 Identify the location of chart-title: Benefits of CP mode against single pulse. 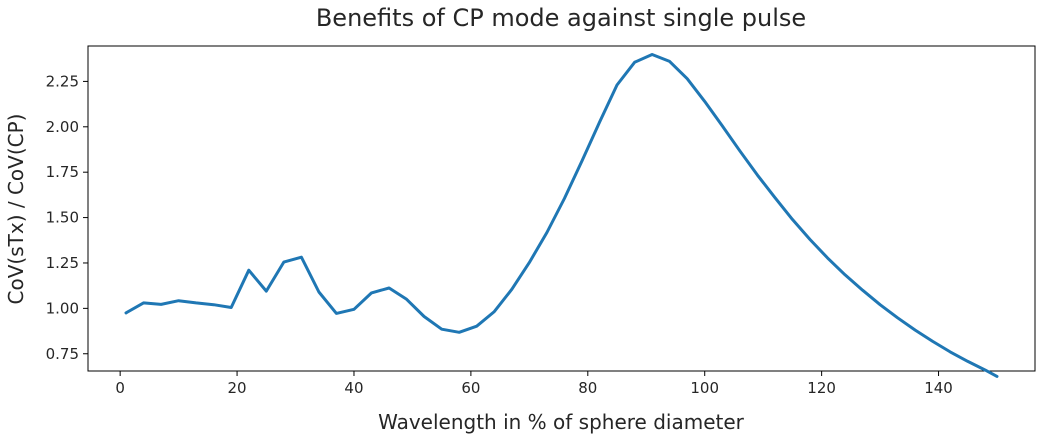
(561, 18).